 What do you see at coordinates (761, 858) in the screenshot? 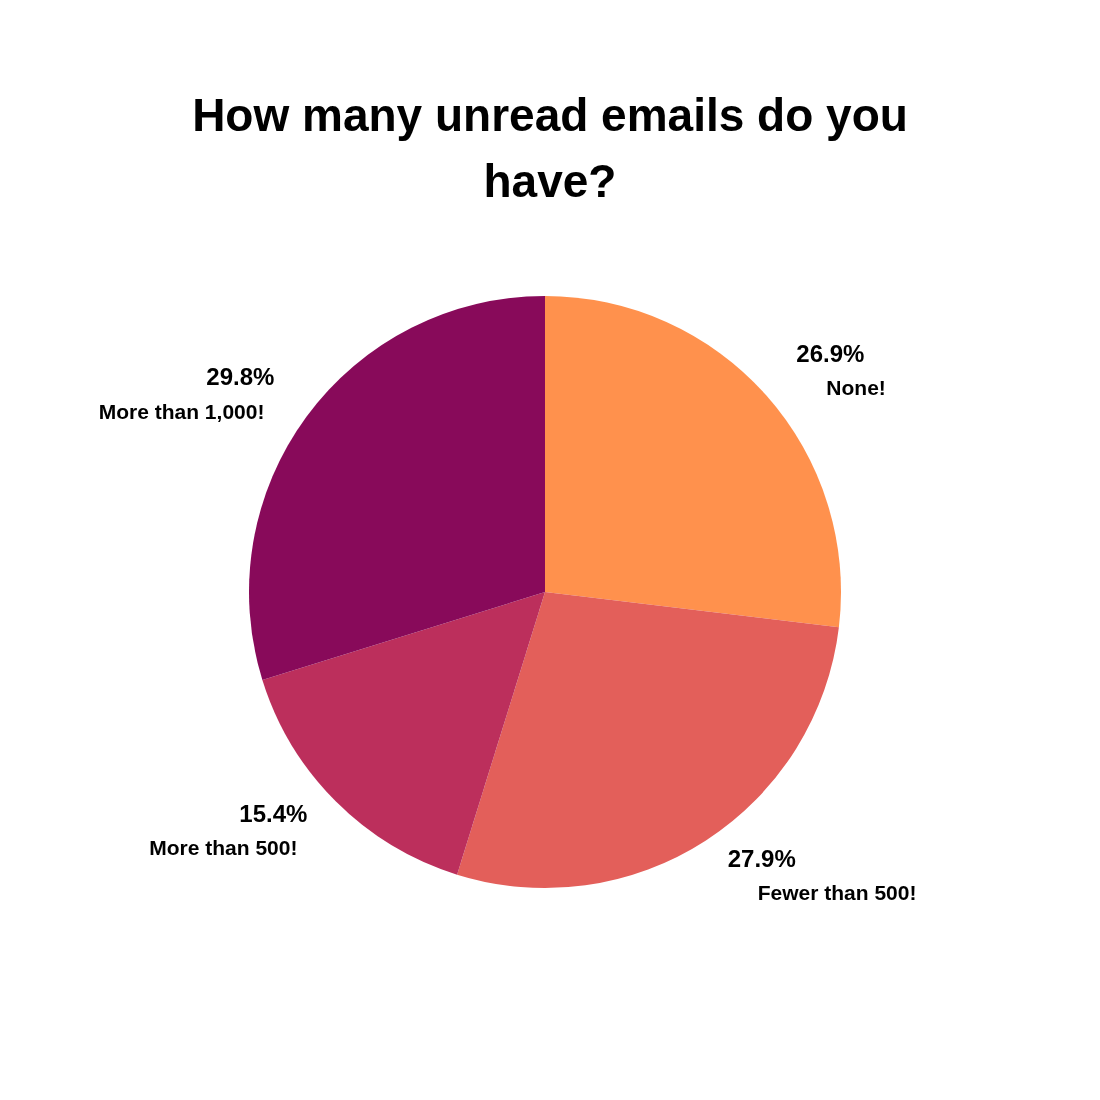
I see `data-label: 27.9%` at bounding box center [761, 858].